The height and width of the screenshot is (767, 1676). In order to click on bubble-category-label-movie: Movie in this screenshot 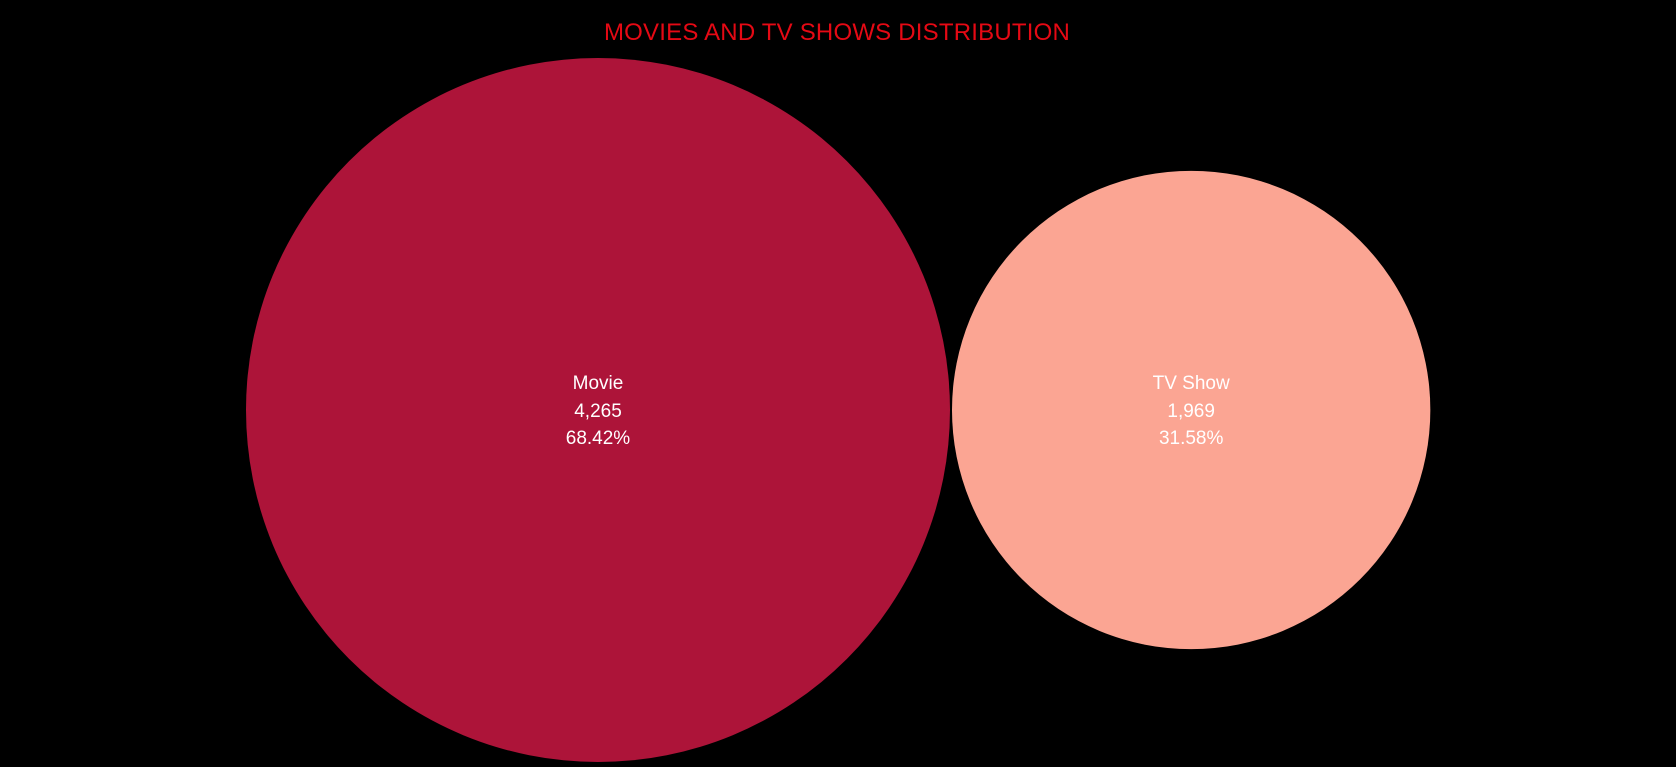, I will do `click(598, 383)`.